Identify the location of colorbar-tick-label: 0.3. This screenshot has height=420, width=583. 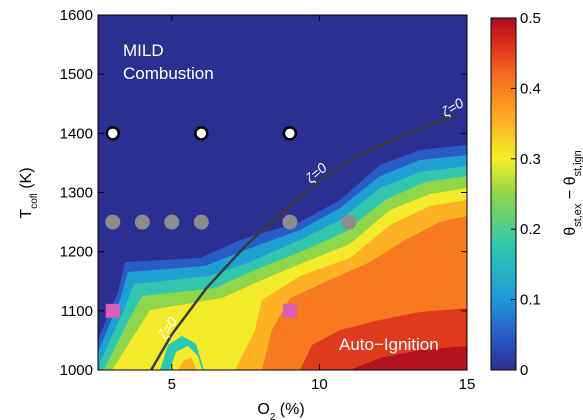
(530, 159).